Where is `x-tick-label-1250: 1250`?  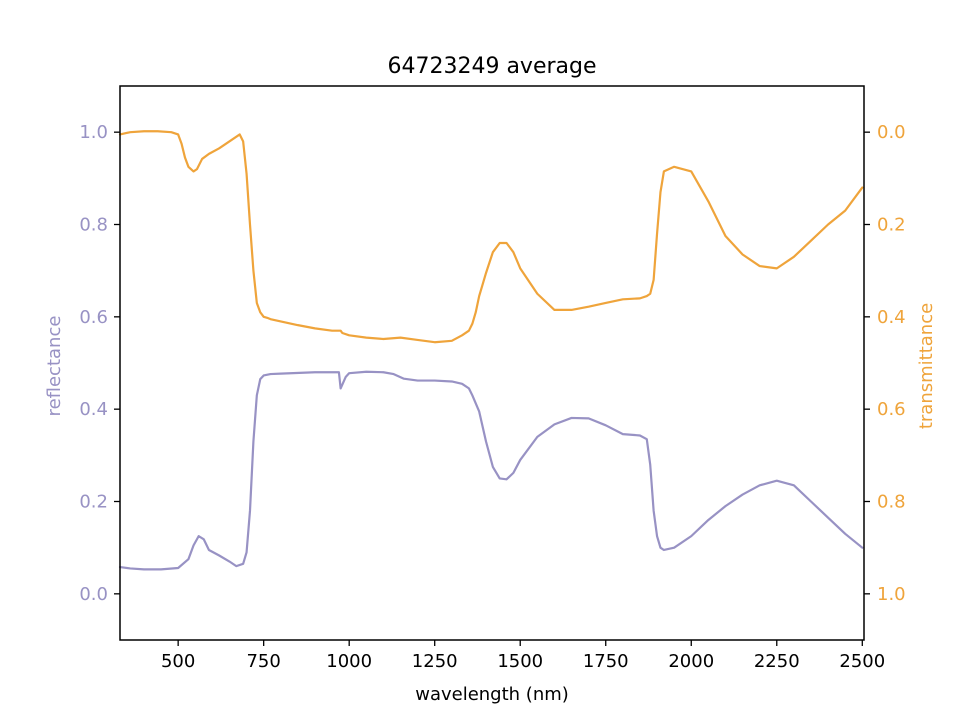 x-tick-label-1250: 1250 is located at coordinates (435, 661).